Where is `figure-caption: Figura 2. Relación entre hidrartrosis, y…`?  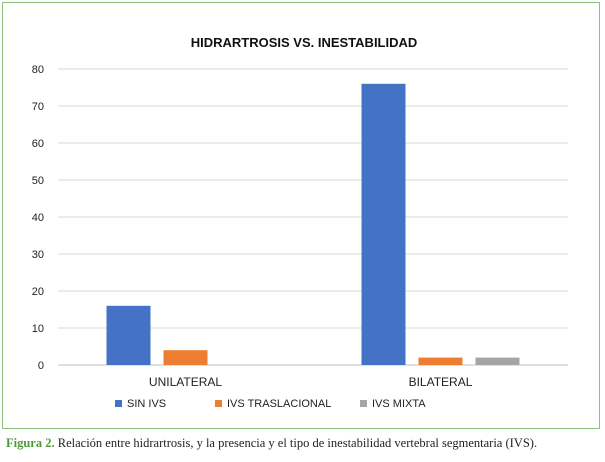
figure-caption: Figura 2. Relación entre hidrartrosis, y… is located at coordinates (304, 443).